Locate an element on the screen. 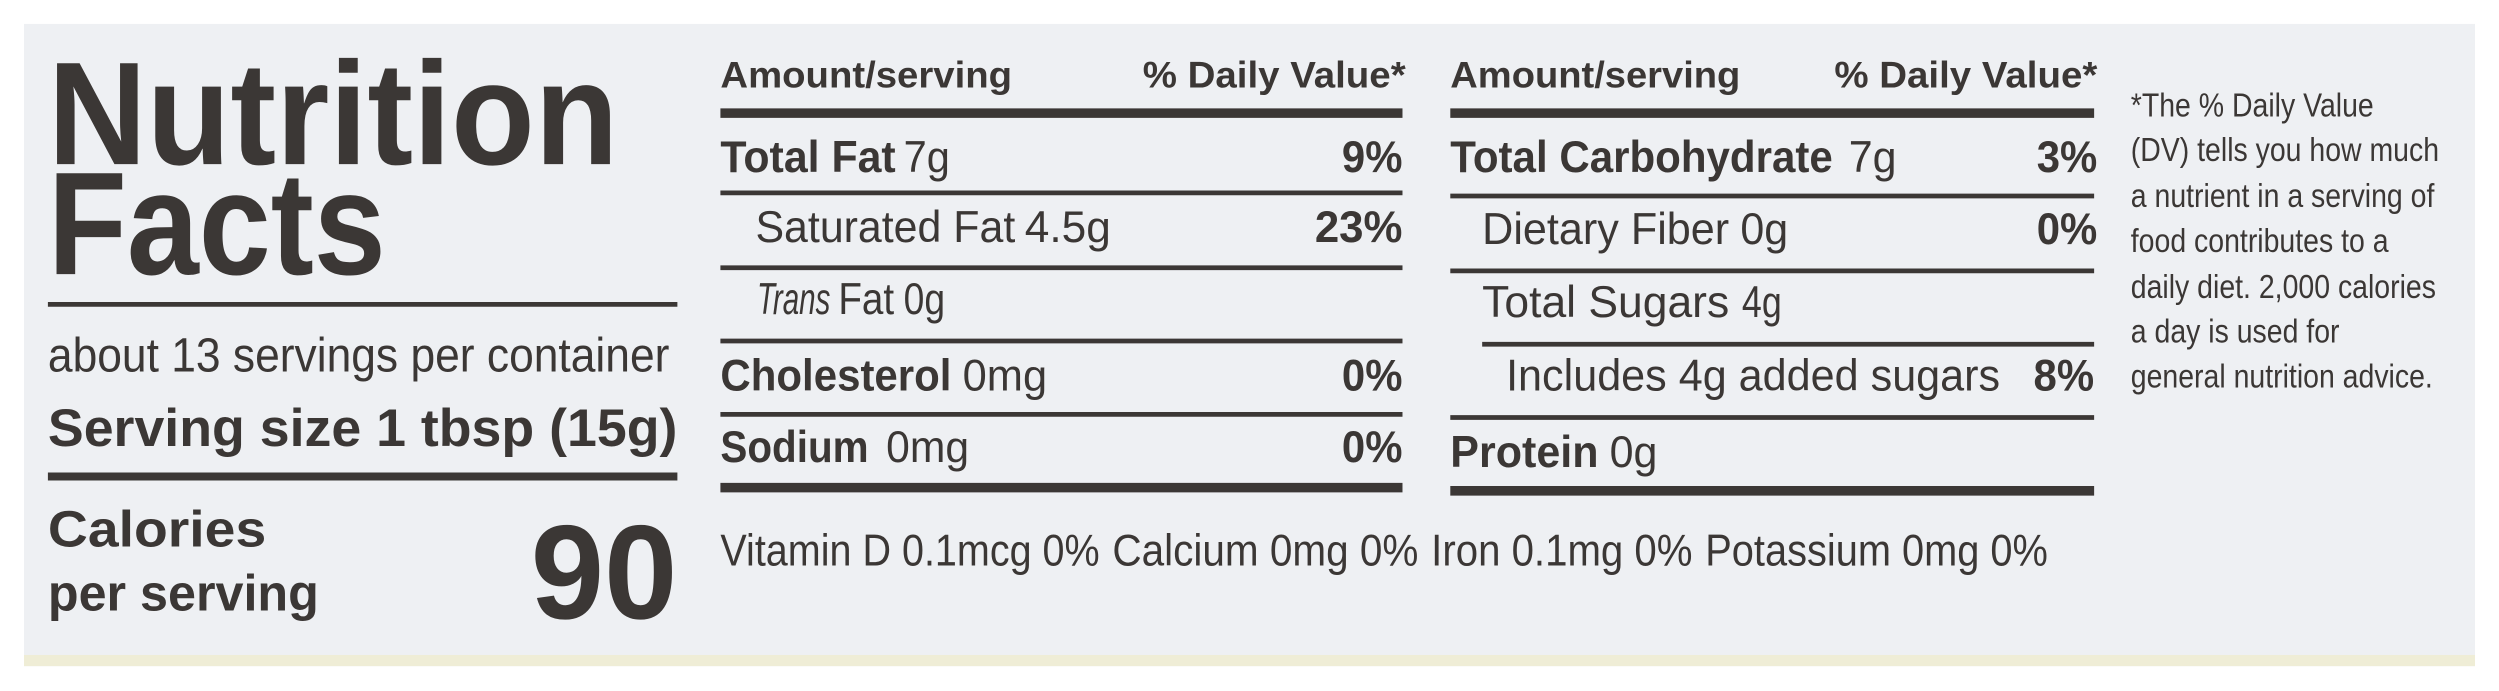 The image size is (2499, 691). vitamin: Calcium 0mg 0% is located at coordinates (1265, 551).